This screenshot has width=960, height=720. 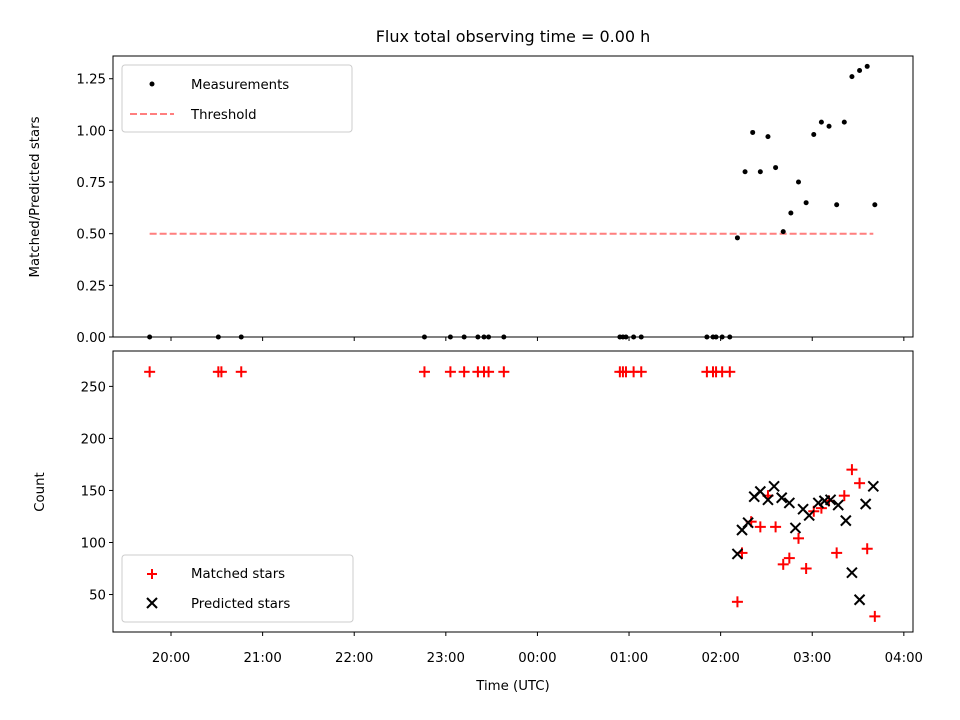 I want to click on top-y-ticks: 0.00 0.25 0.50 0.75 1.00 1.25, so click(x=94, y=209).